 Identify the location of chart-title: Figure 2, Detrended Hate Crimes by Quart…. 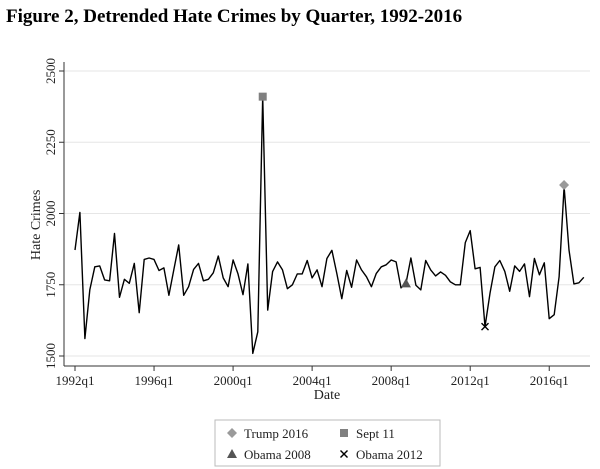
(234, 16).